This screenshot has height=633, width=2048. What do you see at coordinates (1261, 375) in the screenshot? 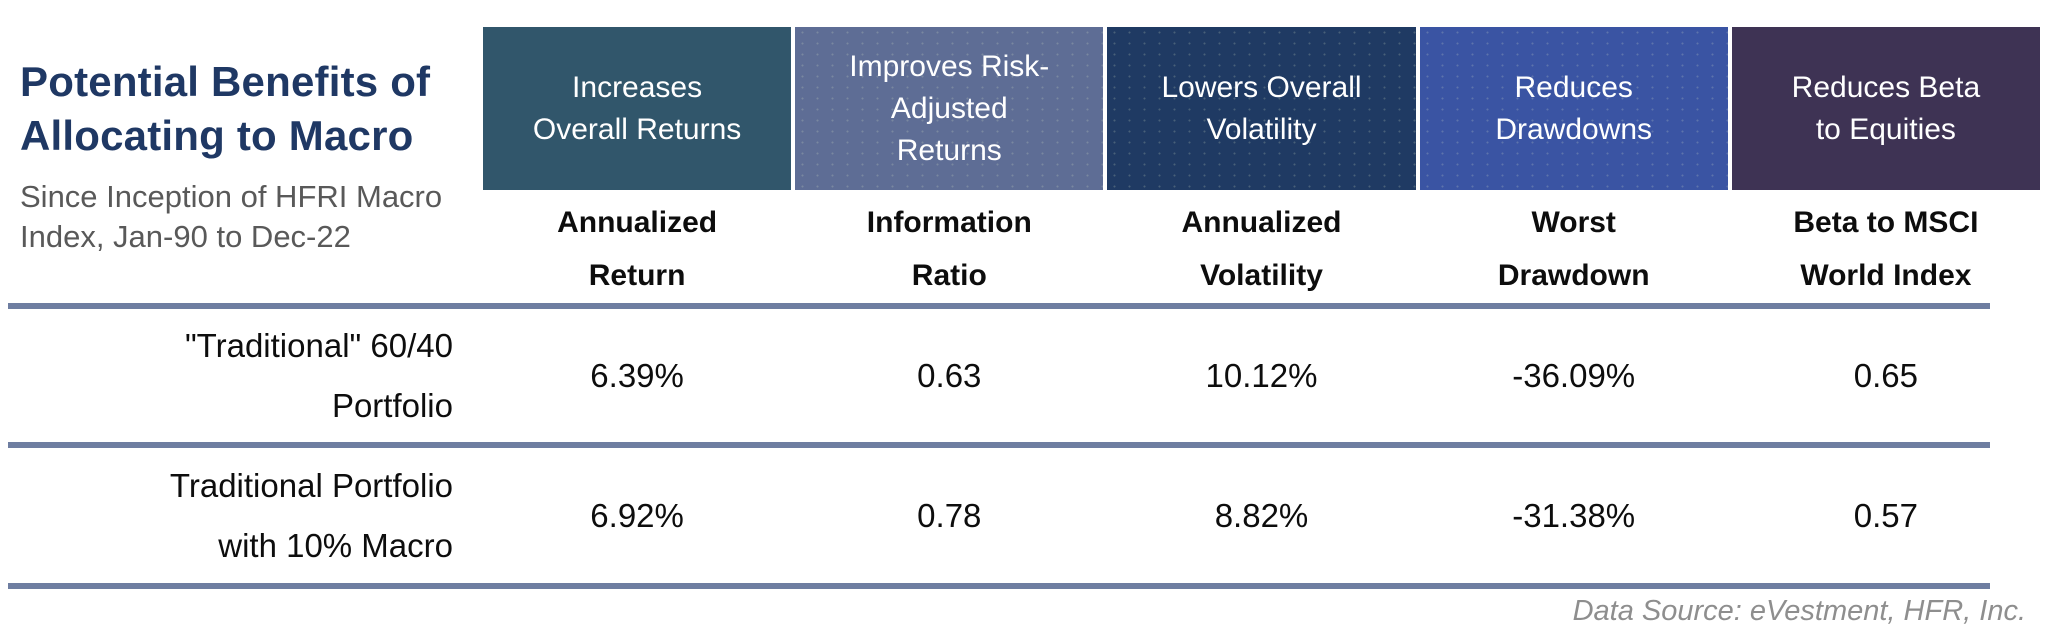
I see `cell-annualized-volatility: 10.12%` at bounding box center [1261, 375].